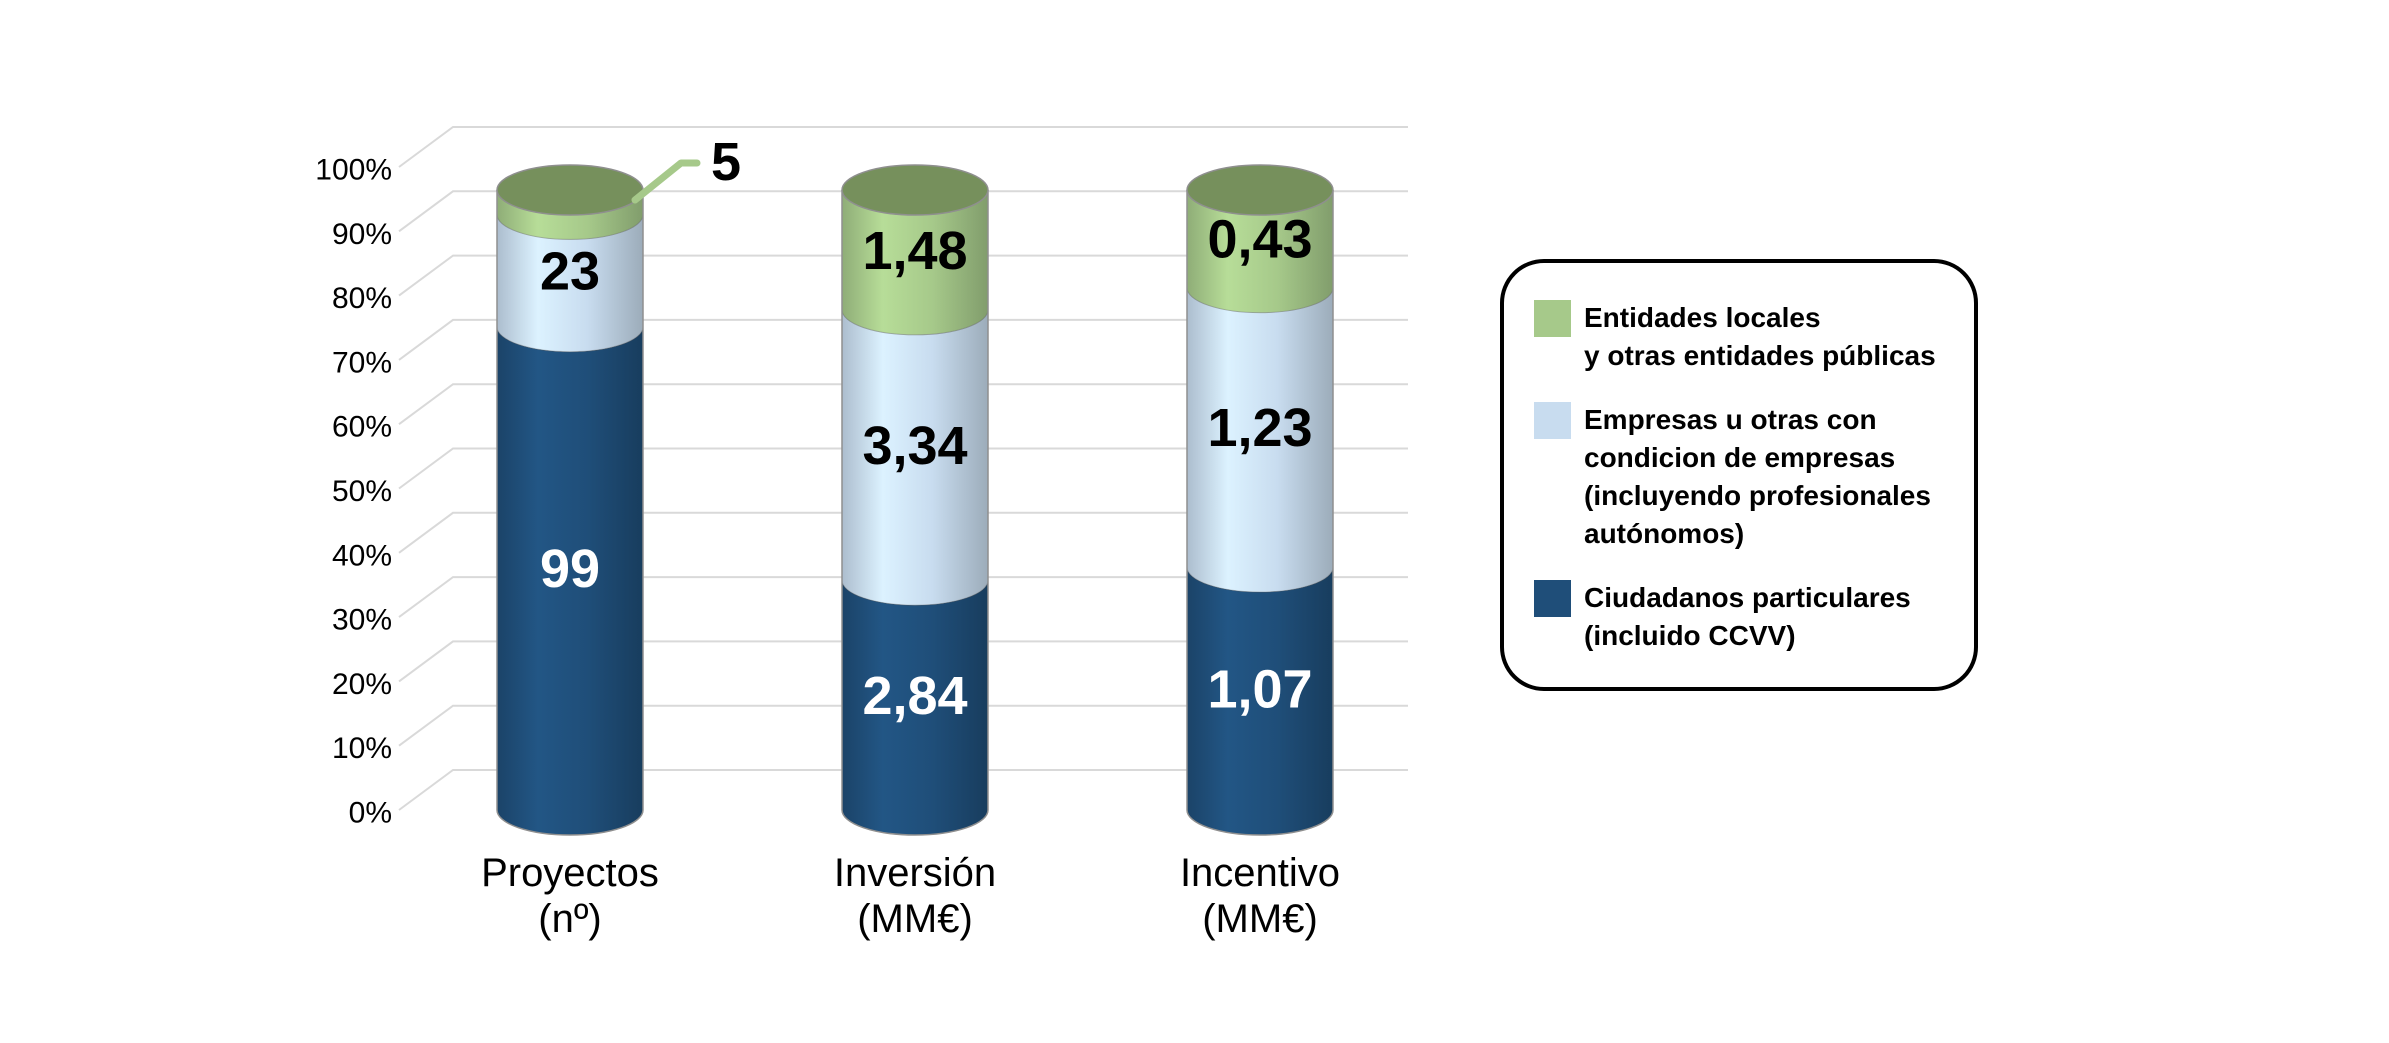 This screenshot has width=2389, height=1043. What do you see at coordinates (570, 271) in the screenshot?
I see `segment-value-label: 23` at bounding box center [570, 271].